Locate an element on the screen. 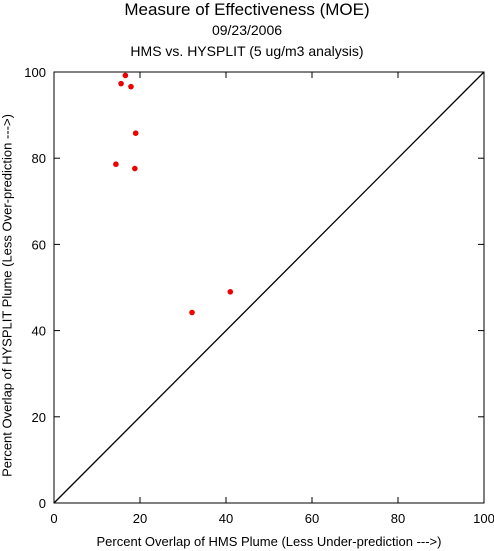  y-tick-label: 100 is located at coordinates (35, 72).